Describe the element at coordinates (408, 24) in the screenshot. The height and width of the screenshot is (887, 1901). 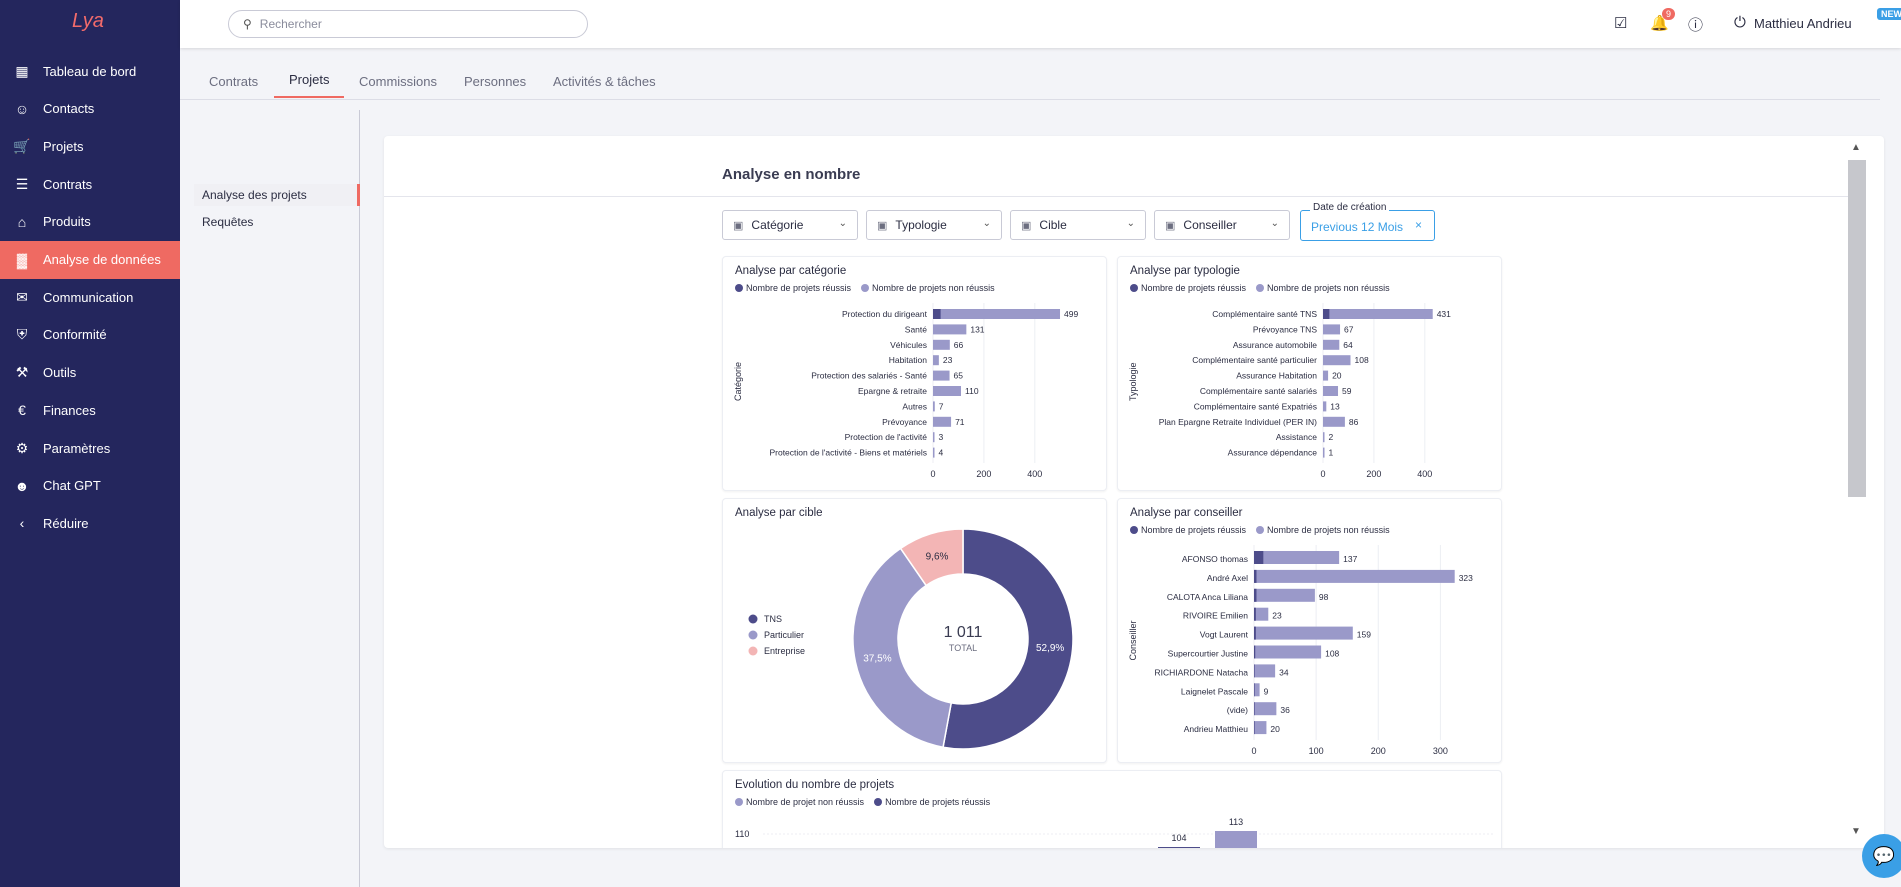
I see `search-input: ⚲ Rechercher` at that location.